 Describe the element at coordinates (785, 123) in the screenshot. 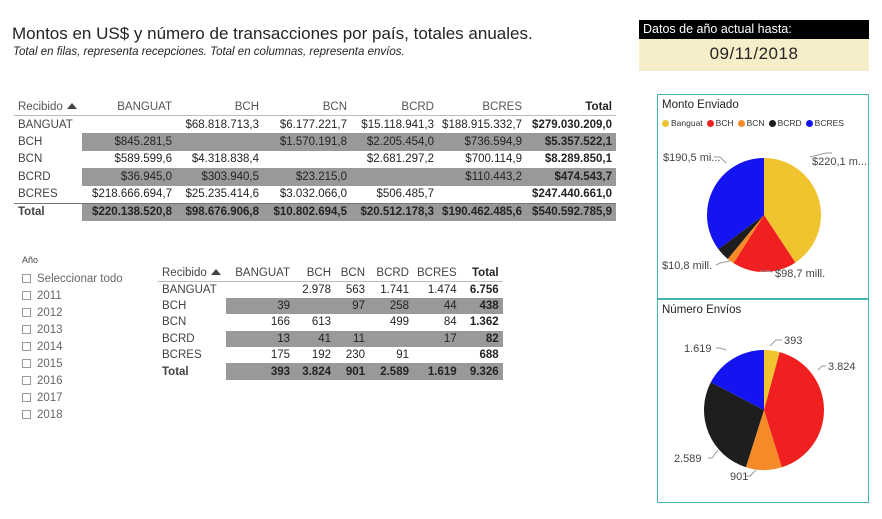

I see `legend-item: BCRD` at that location.